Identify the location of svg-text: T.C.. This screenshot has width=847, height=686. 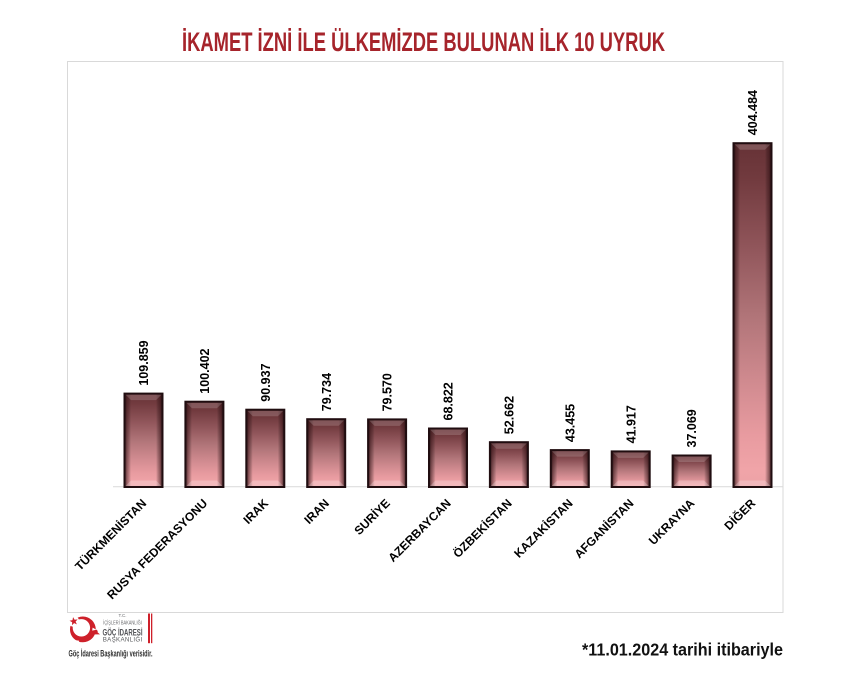
(122, 615).